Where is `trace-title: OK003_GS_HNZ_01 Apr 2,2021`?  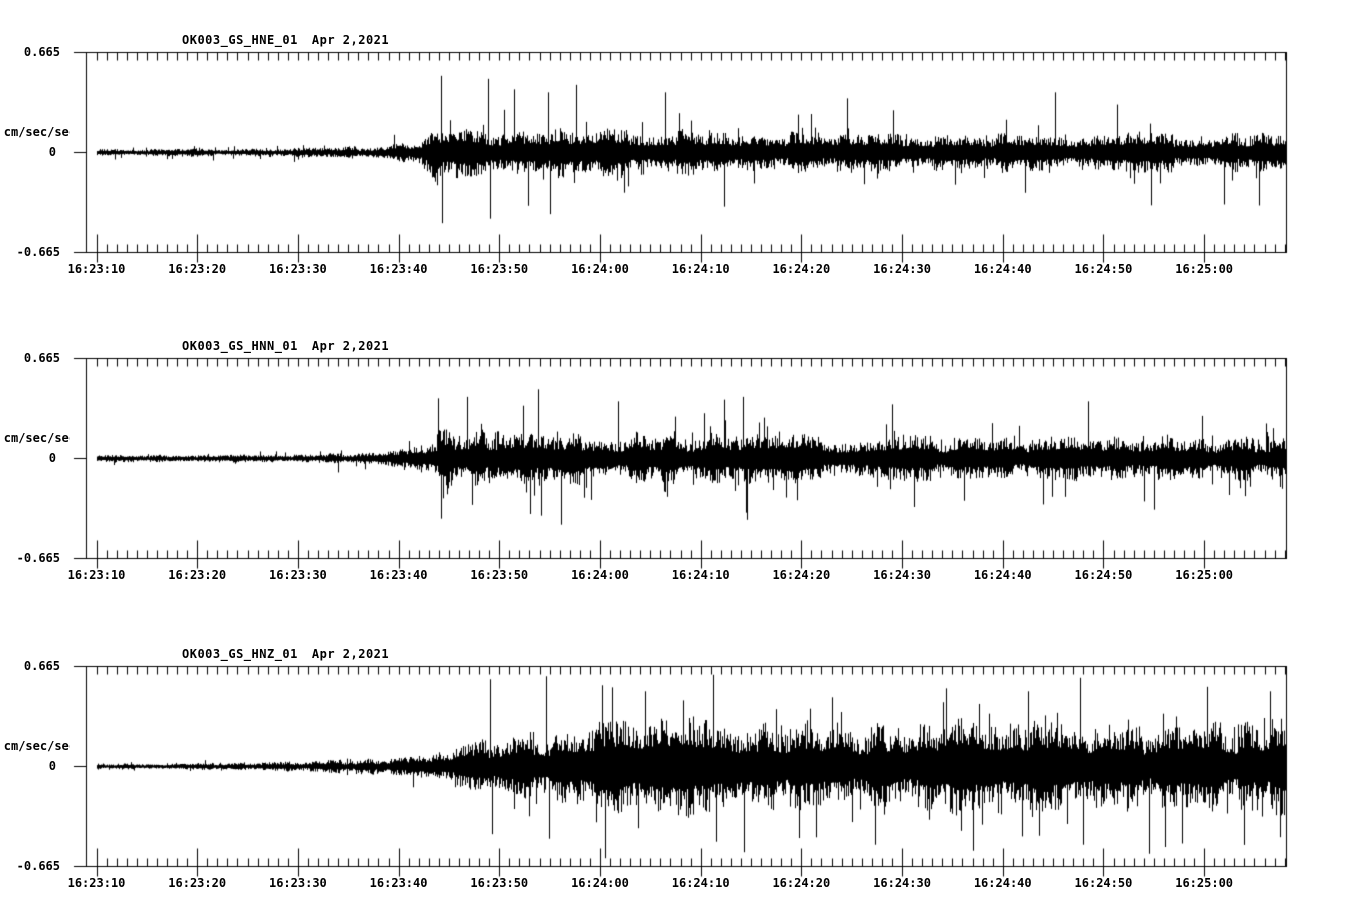 trace-title: OK003_GS_HNZ_01 Apr 2,2021 is located at coordinates (285, 654).